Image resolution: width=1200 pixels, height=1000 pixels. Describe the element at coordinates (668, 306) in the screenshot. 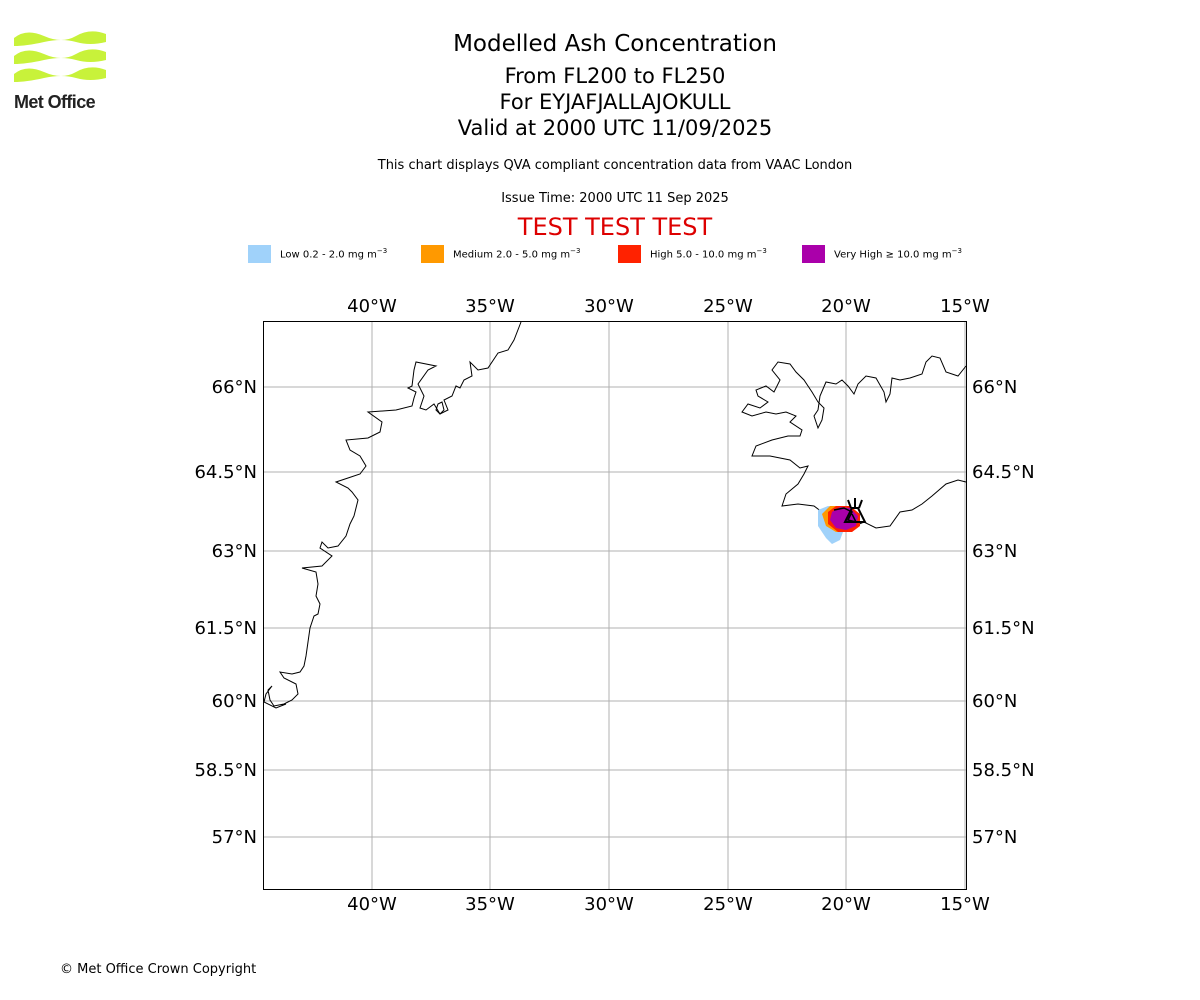

I see `longitude-labels-top: 40°W 35°W 30°W 25°W 20°W 15°W` at that location.